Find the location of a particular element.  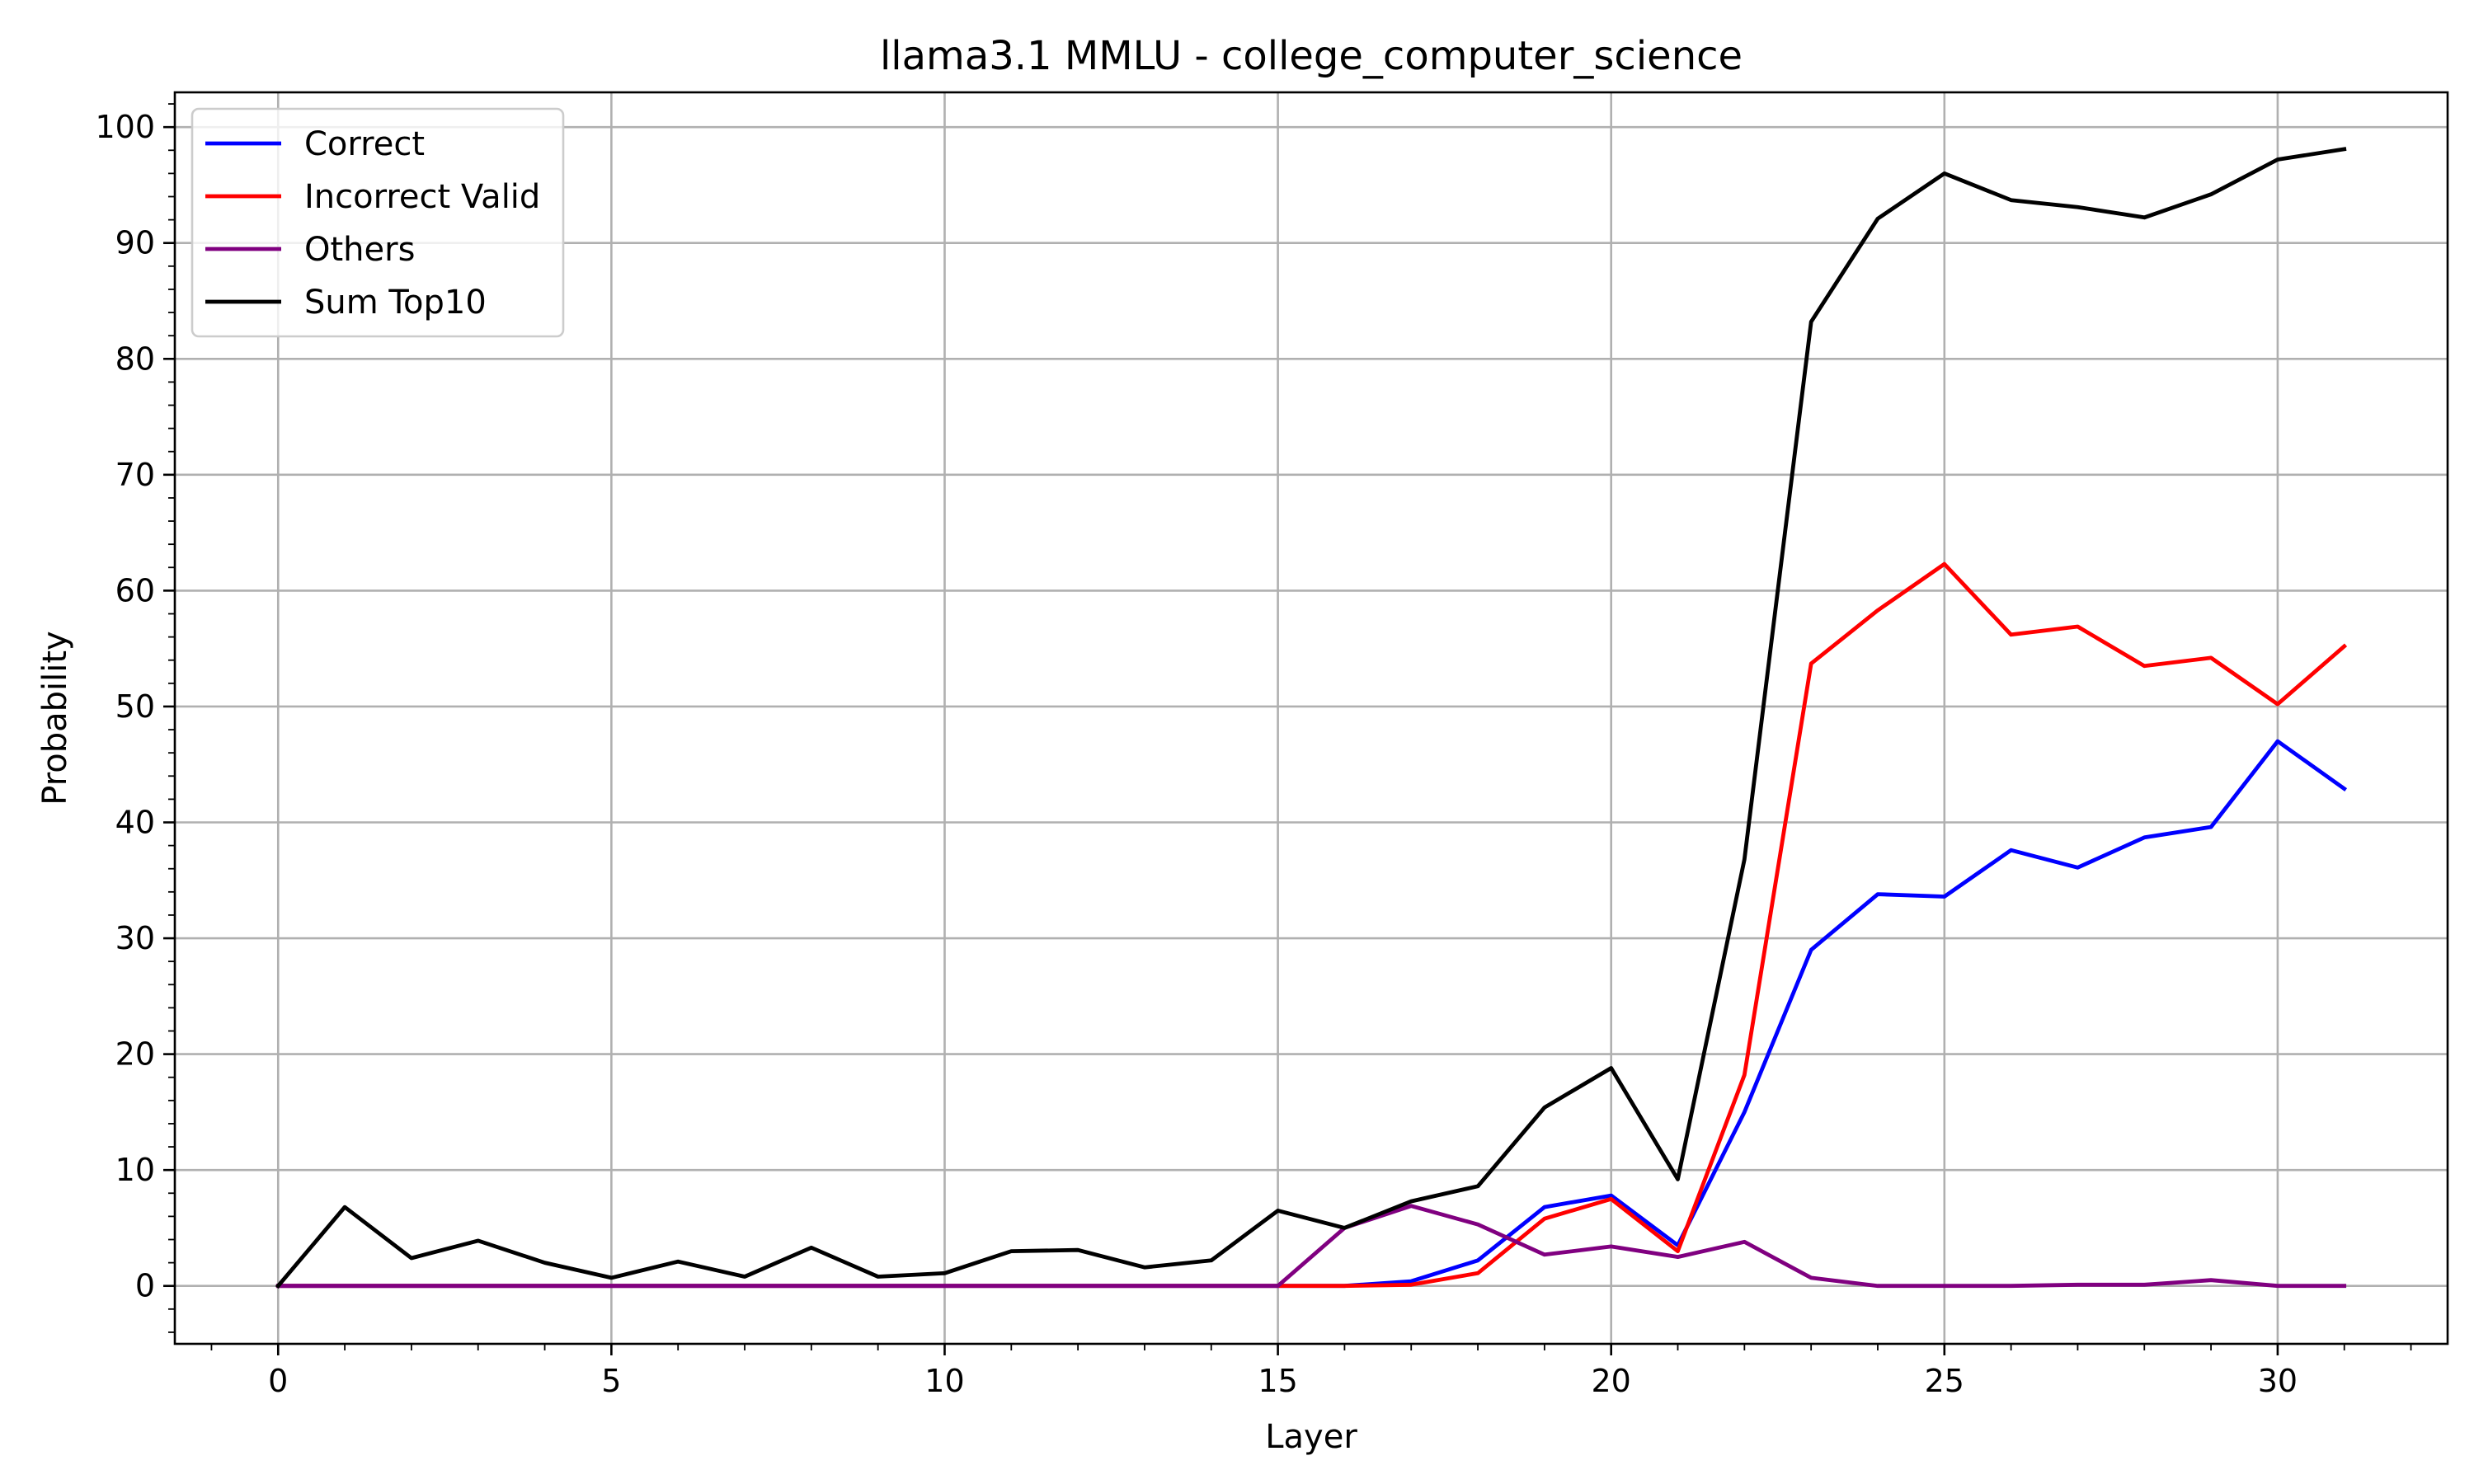

x-tick-label: 25 is located at coordinates (1944, 1381).